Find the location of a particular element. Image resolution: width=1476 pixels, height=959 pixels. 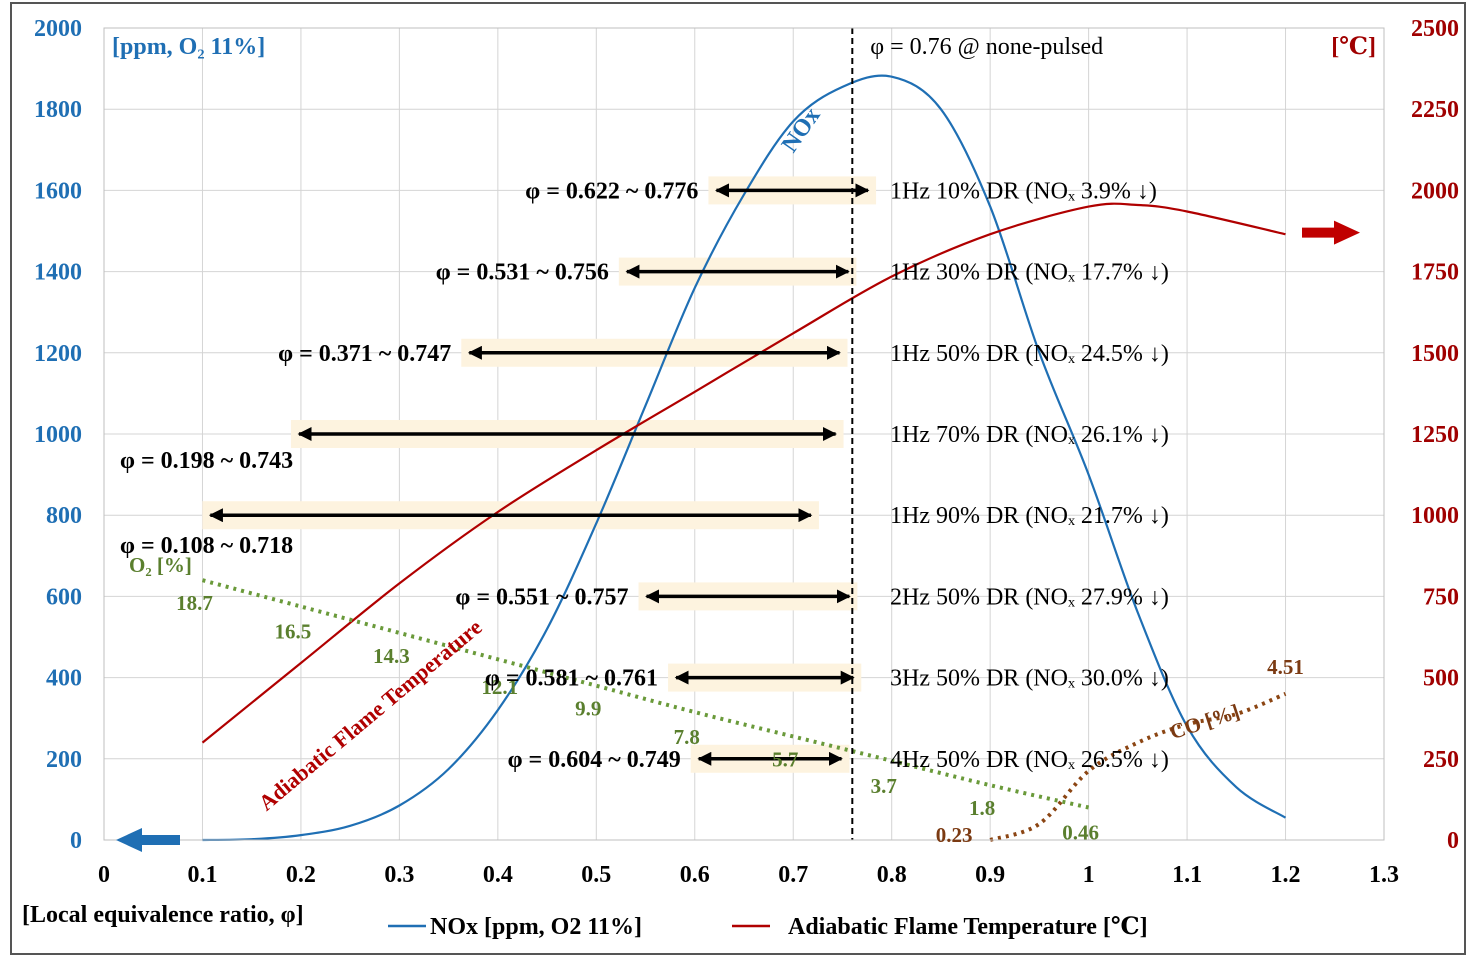

o2-point-label: 7.8 is located at coordinates (687, 737).